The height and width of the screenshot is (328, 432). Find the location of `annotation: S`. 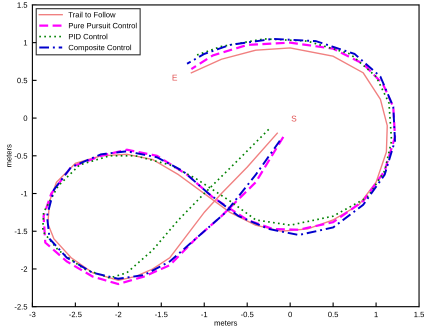

annotation: S is located at coordinates (294, 119).